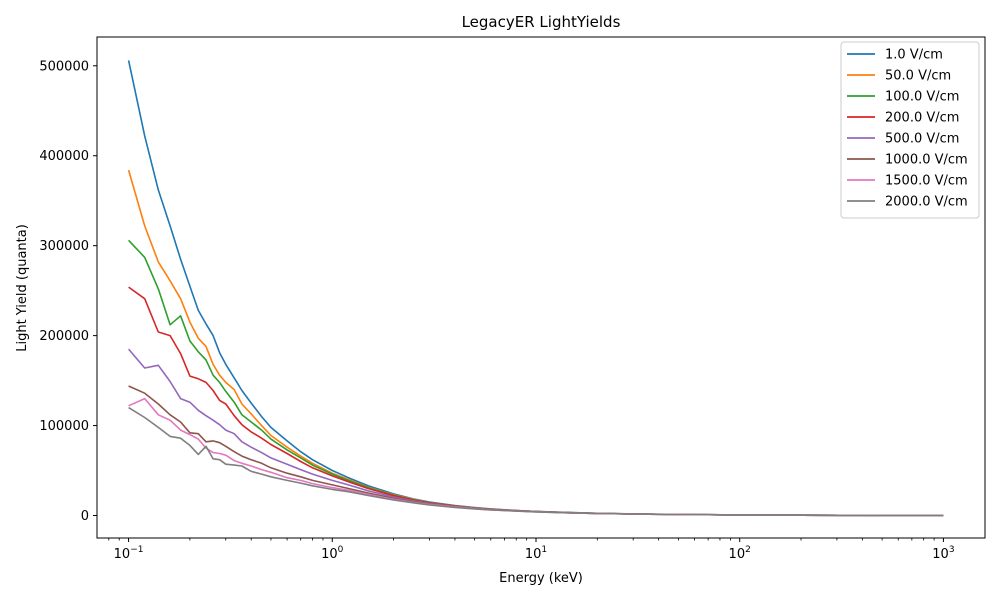  I want to click on x-tick-label: 10¹, so click(536, 553).